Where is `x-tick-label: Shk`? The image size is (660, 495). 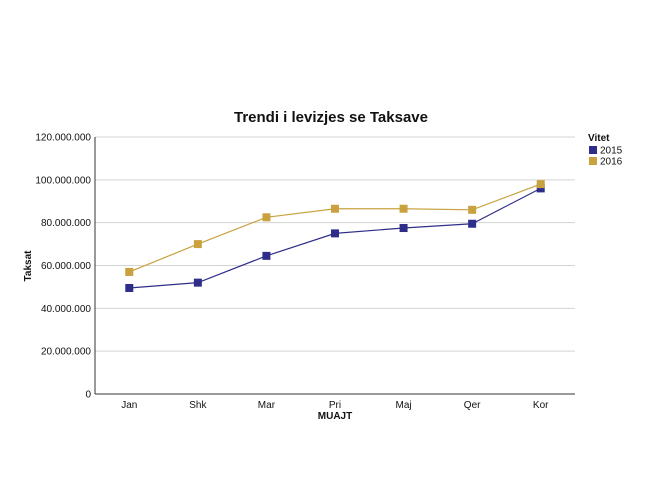
x-tick-label: Shk is located at coordinates (198, 405).